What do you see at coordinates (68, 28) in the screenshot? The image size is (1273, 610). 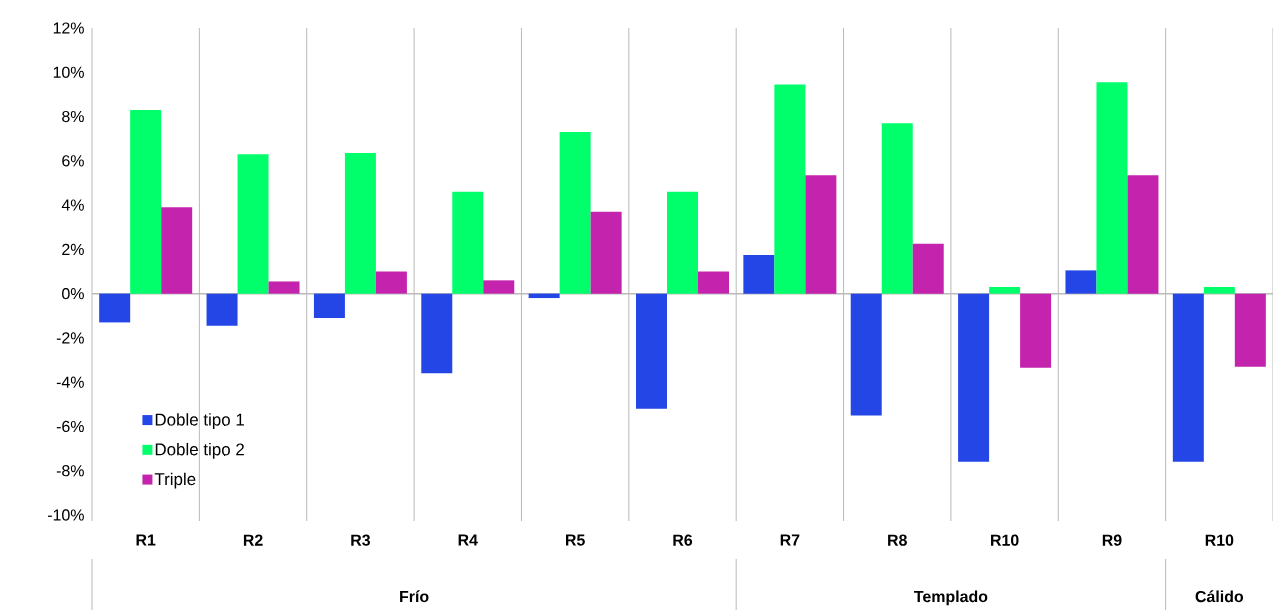 I see `y-tick-label: 12%` at bounding box center [68, 28].